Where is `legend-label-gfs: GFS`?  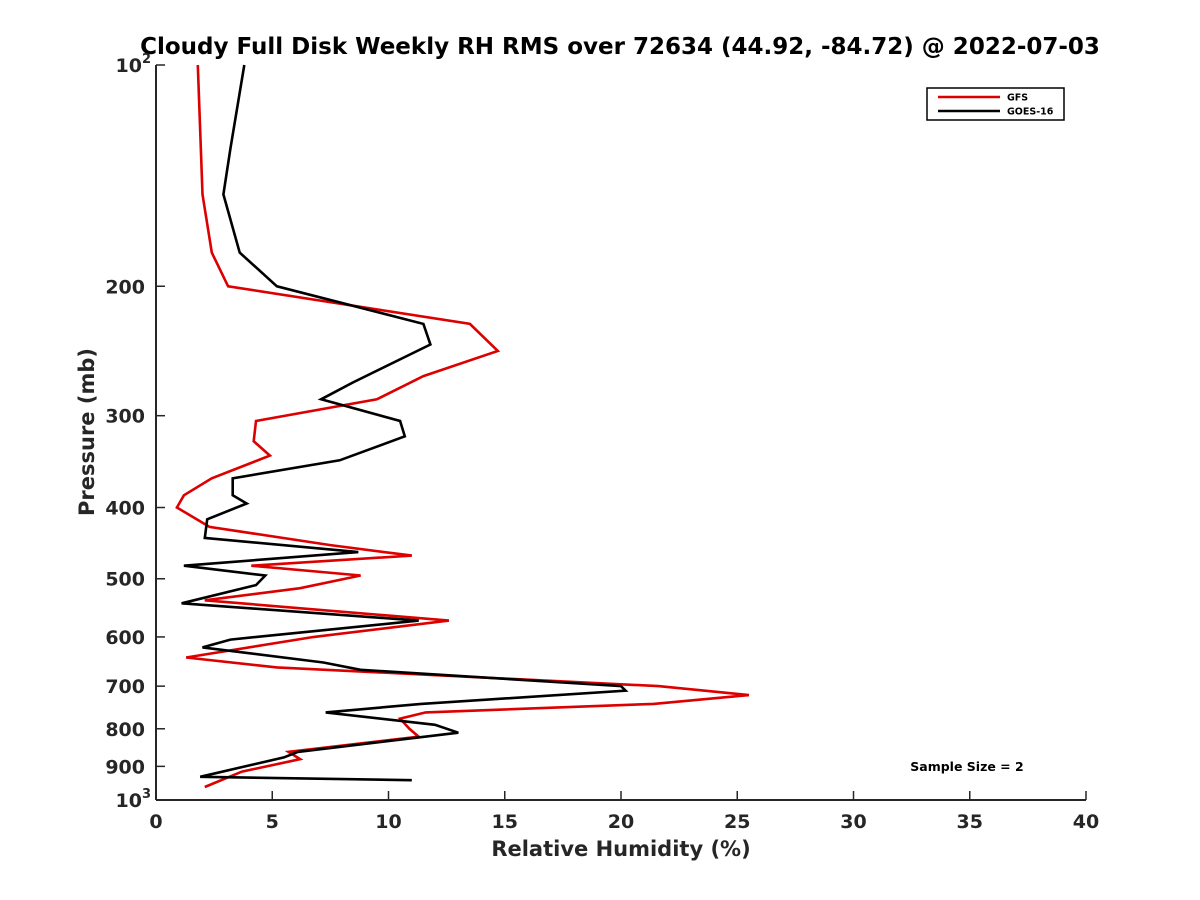 legend-label-gfs: GFS is located at coordinates (1017, 98).